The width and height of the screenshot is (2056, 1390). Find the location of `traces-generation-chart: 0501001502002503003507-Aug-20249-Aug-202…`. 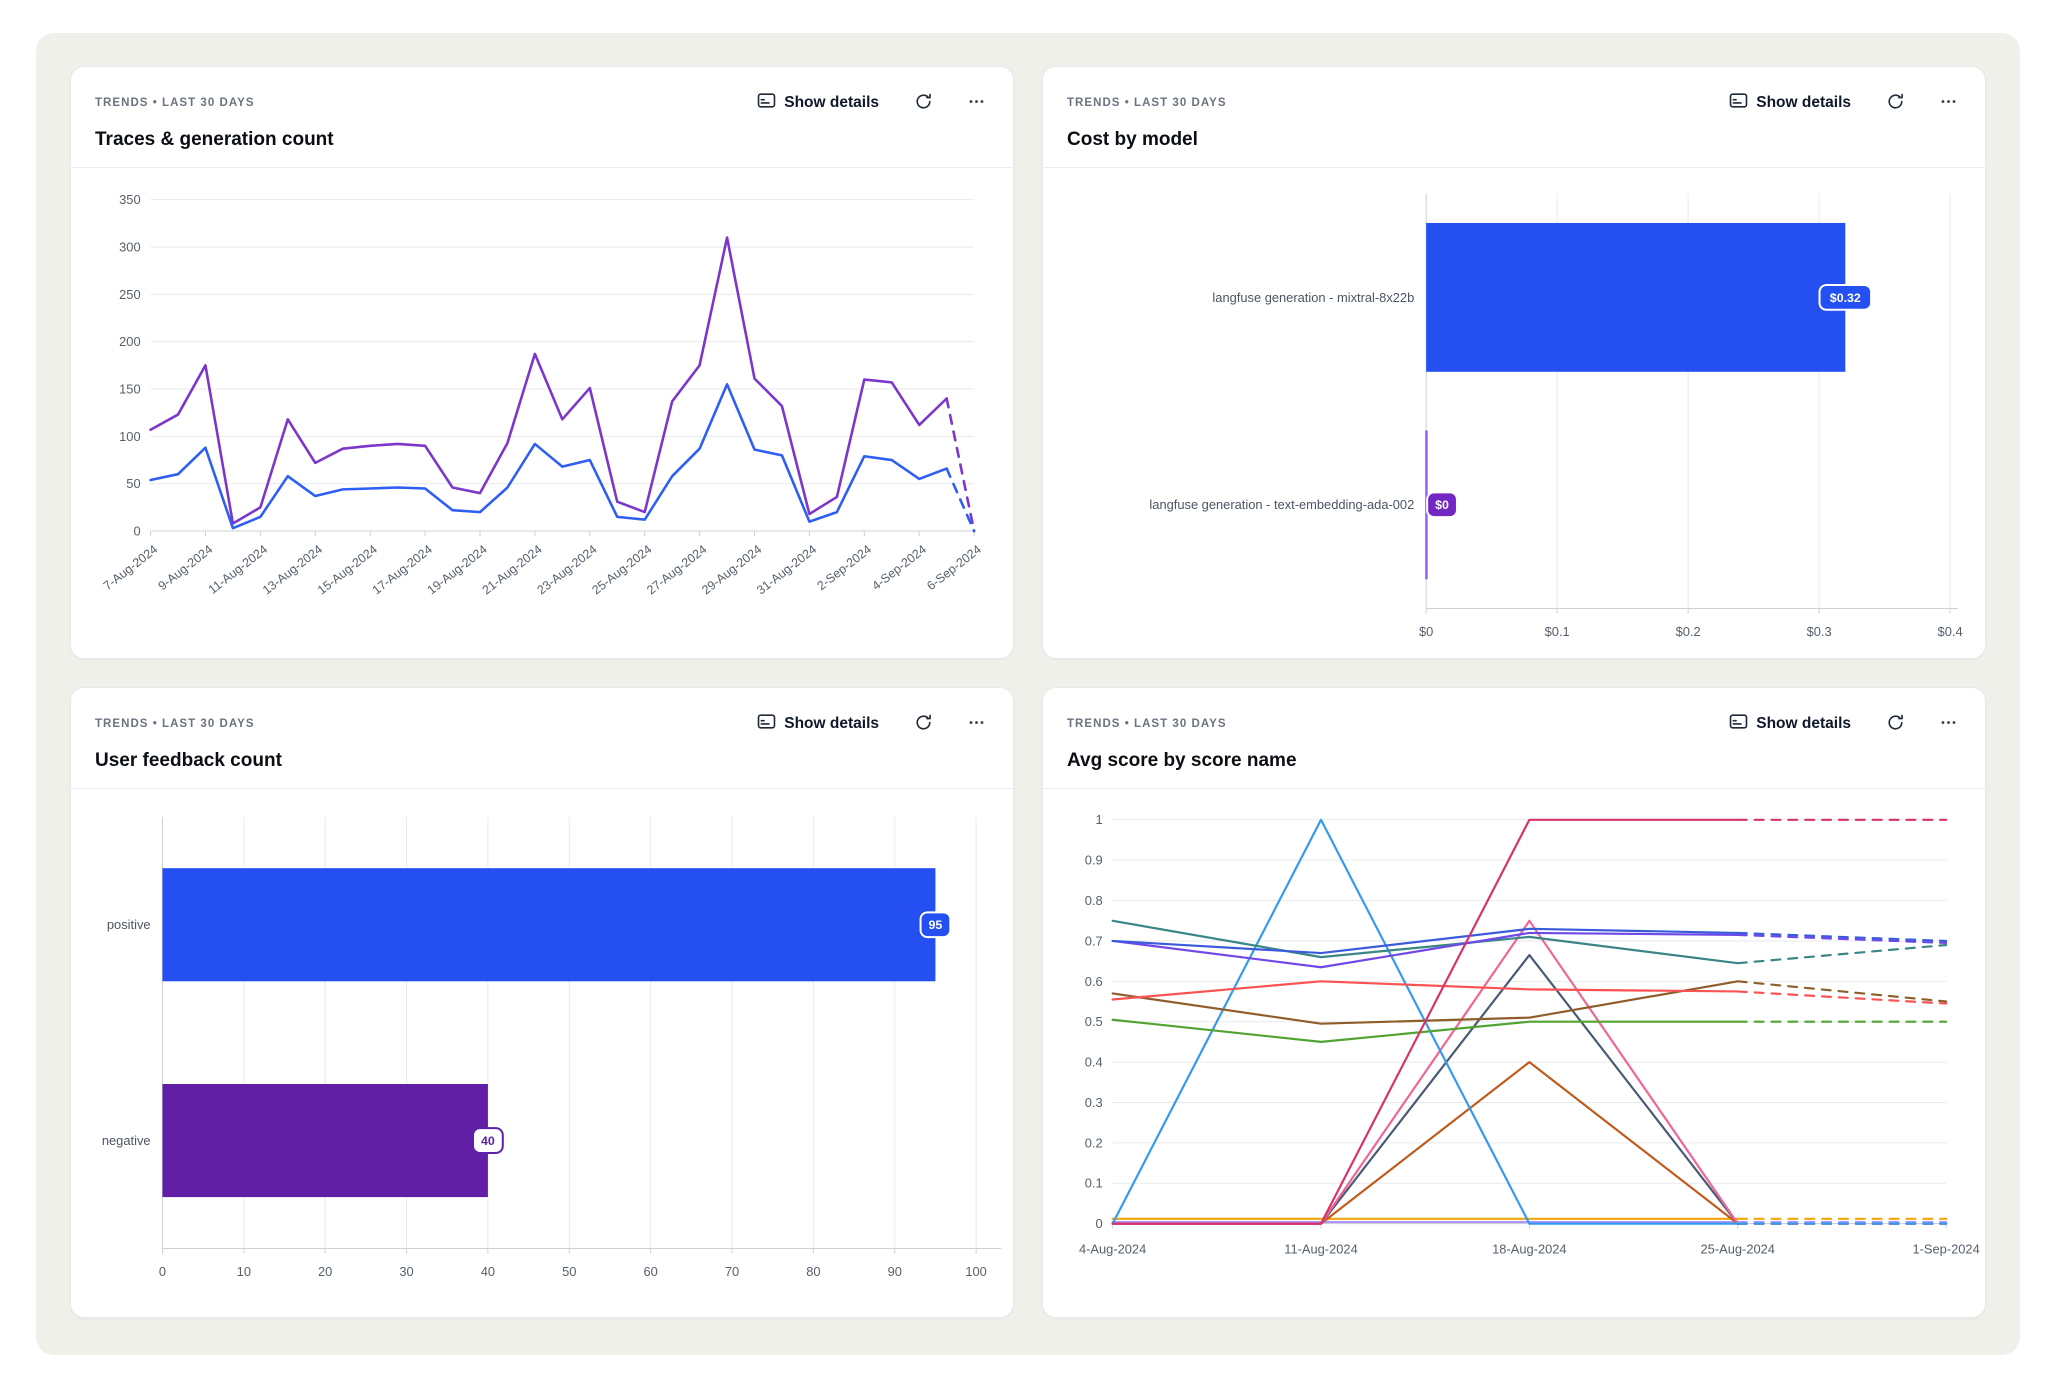

traces-generation-chart: 0501001502002503003507-Aug-20249-Aug-202… is located at coordinates (542, 394).